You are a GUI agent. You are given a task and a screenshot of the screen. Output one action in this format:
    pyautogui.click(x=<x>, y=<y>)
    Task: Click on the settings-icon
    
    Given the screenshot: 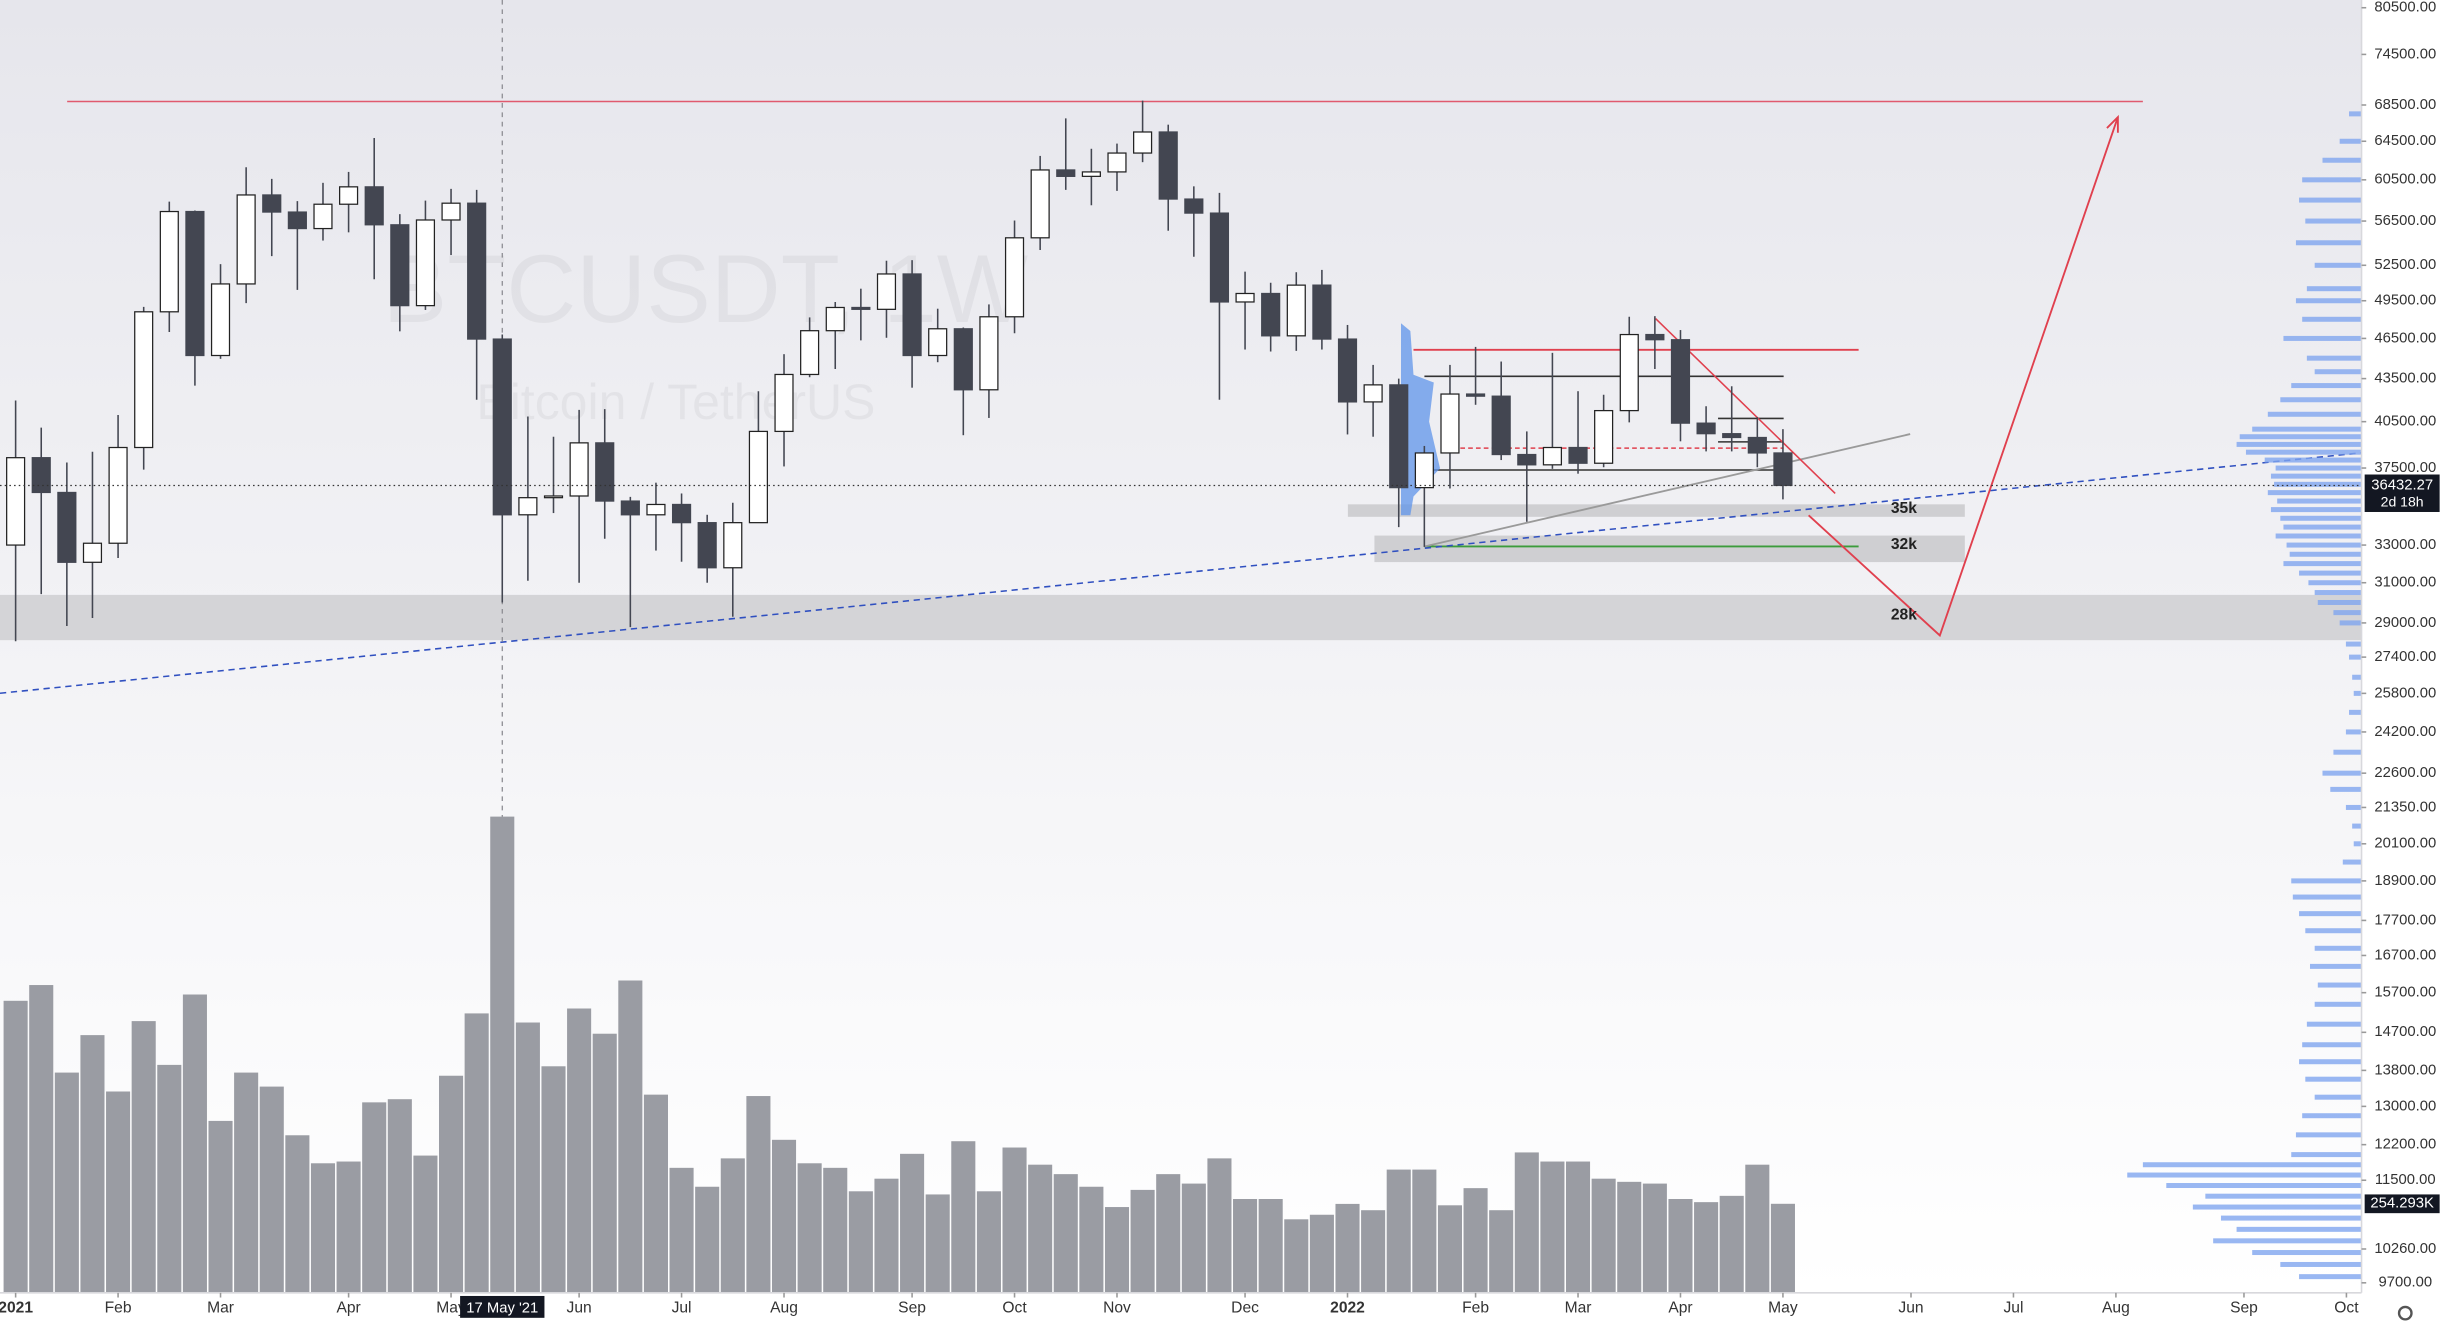 What is the action you would take?
    pyautogui.click(x=2405, y=1313)
    